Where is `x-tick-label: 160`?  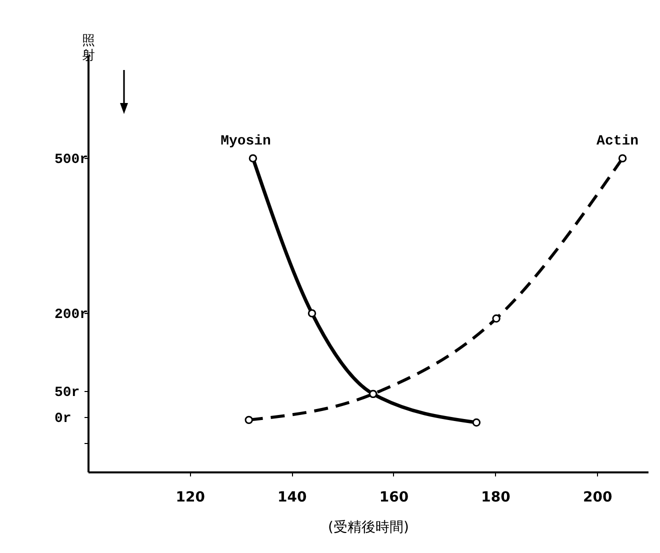
x-tick-label: 160 is located at coordinates (394, 497).